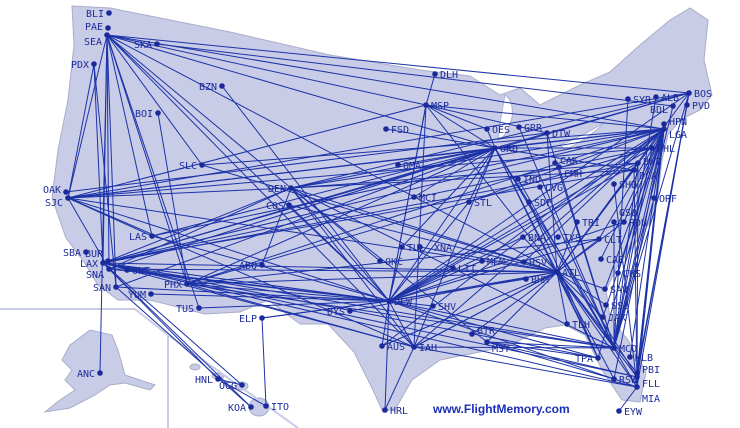 The width and height of the screenshot is (740, 428). Describe the element at coordinates (664, 199) in the screenshot. I see `airport-orf: ORF` at that location.